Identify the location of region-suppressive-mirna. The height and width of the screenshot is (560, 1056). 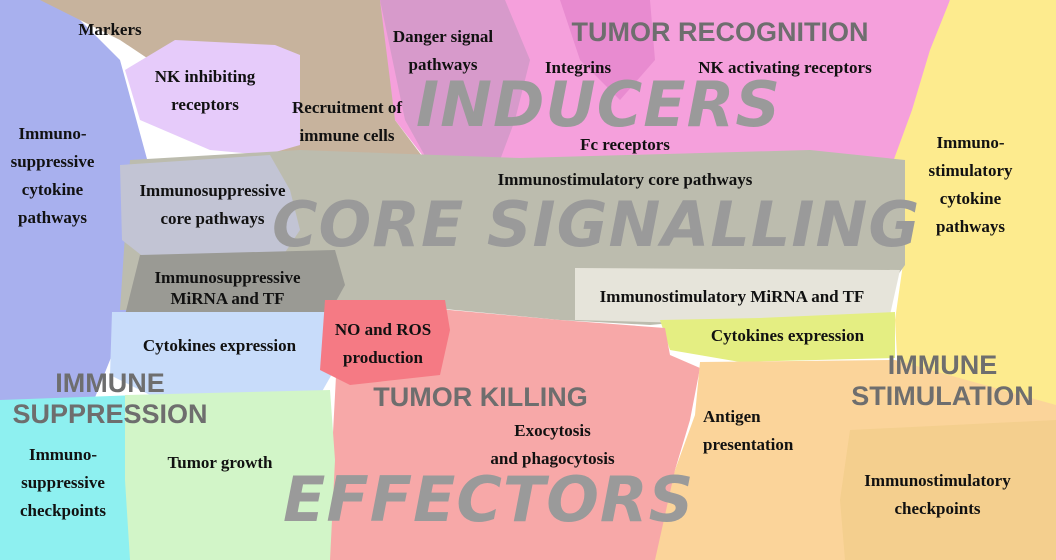
(235, 282).